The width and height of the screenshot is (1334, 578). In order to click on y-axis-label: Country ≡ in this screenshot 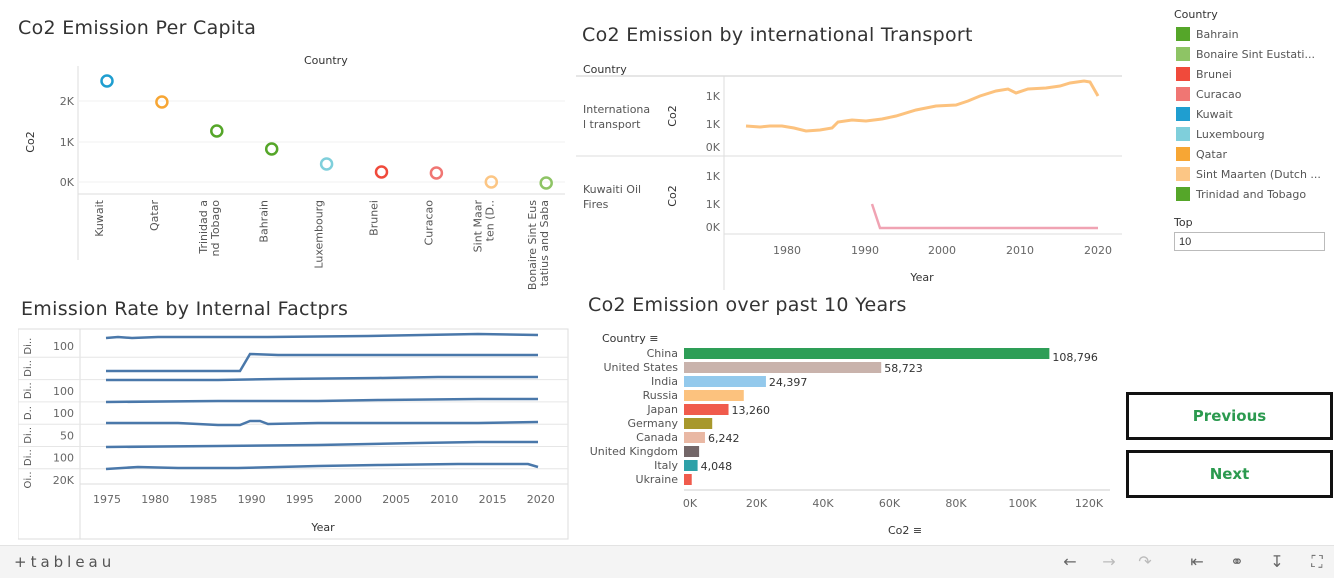, I will do `click(630, 338)`.